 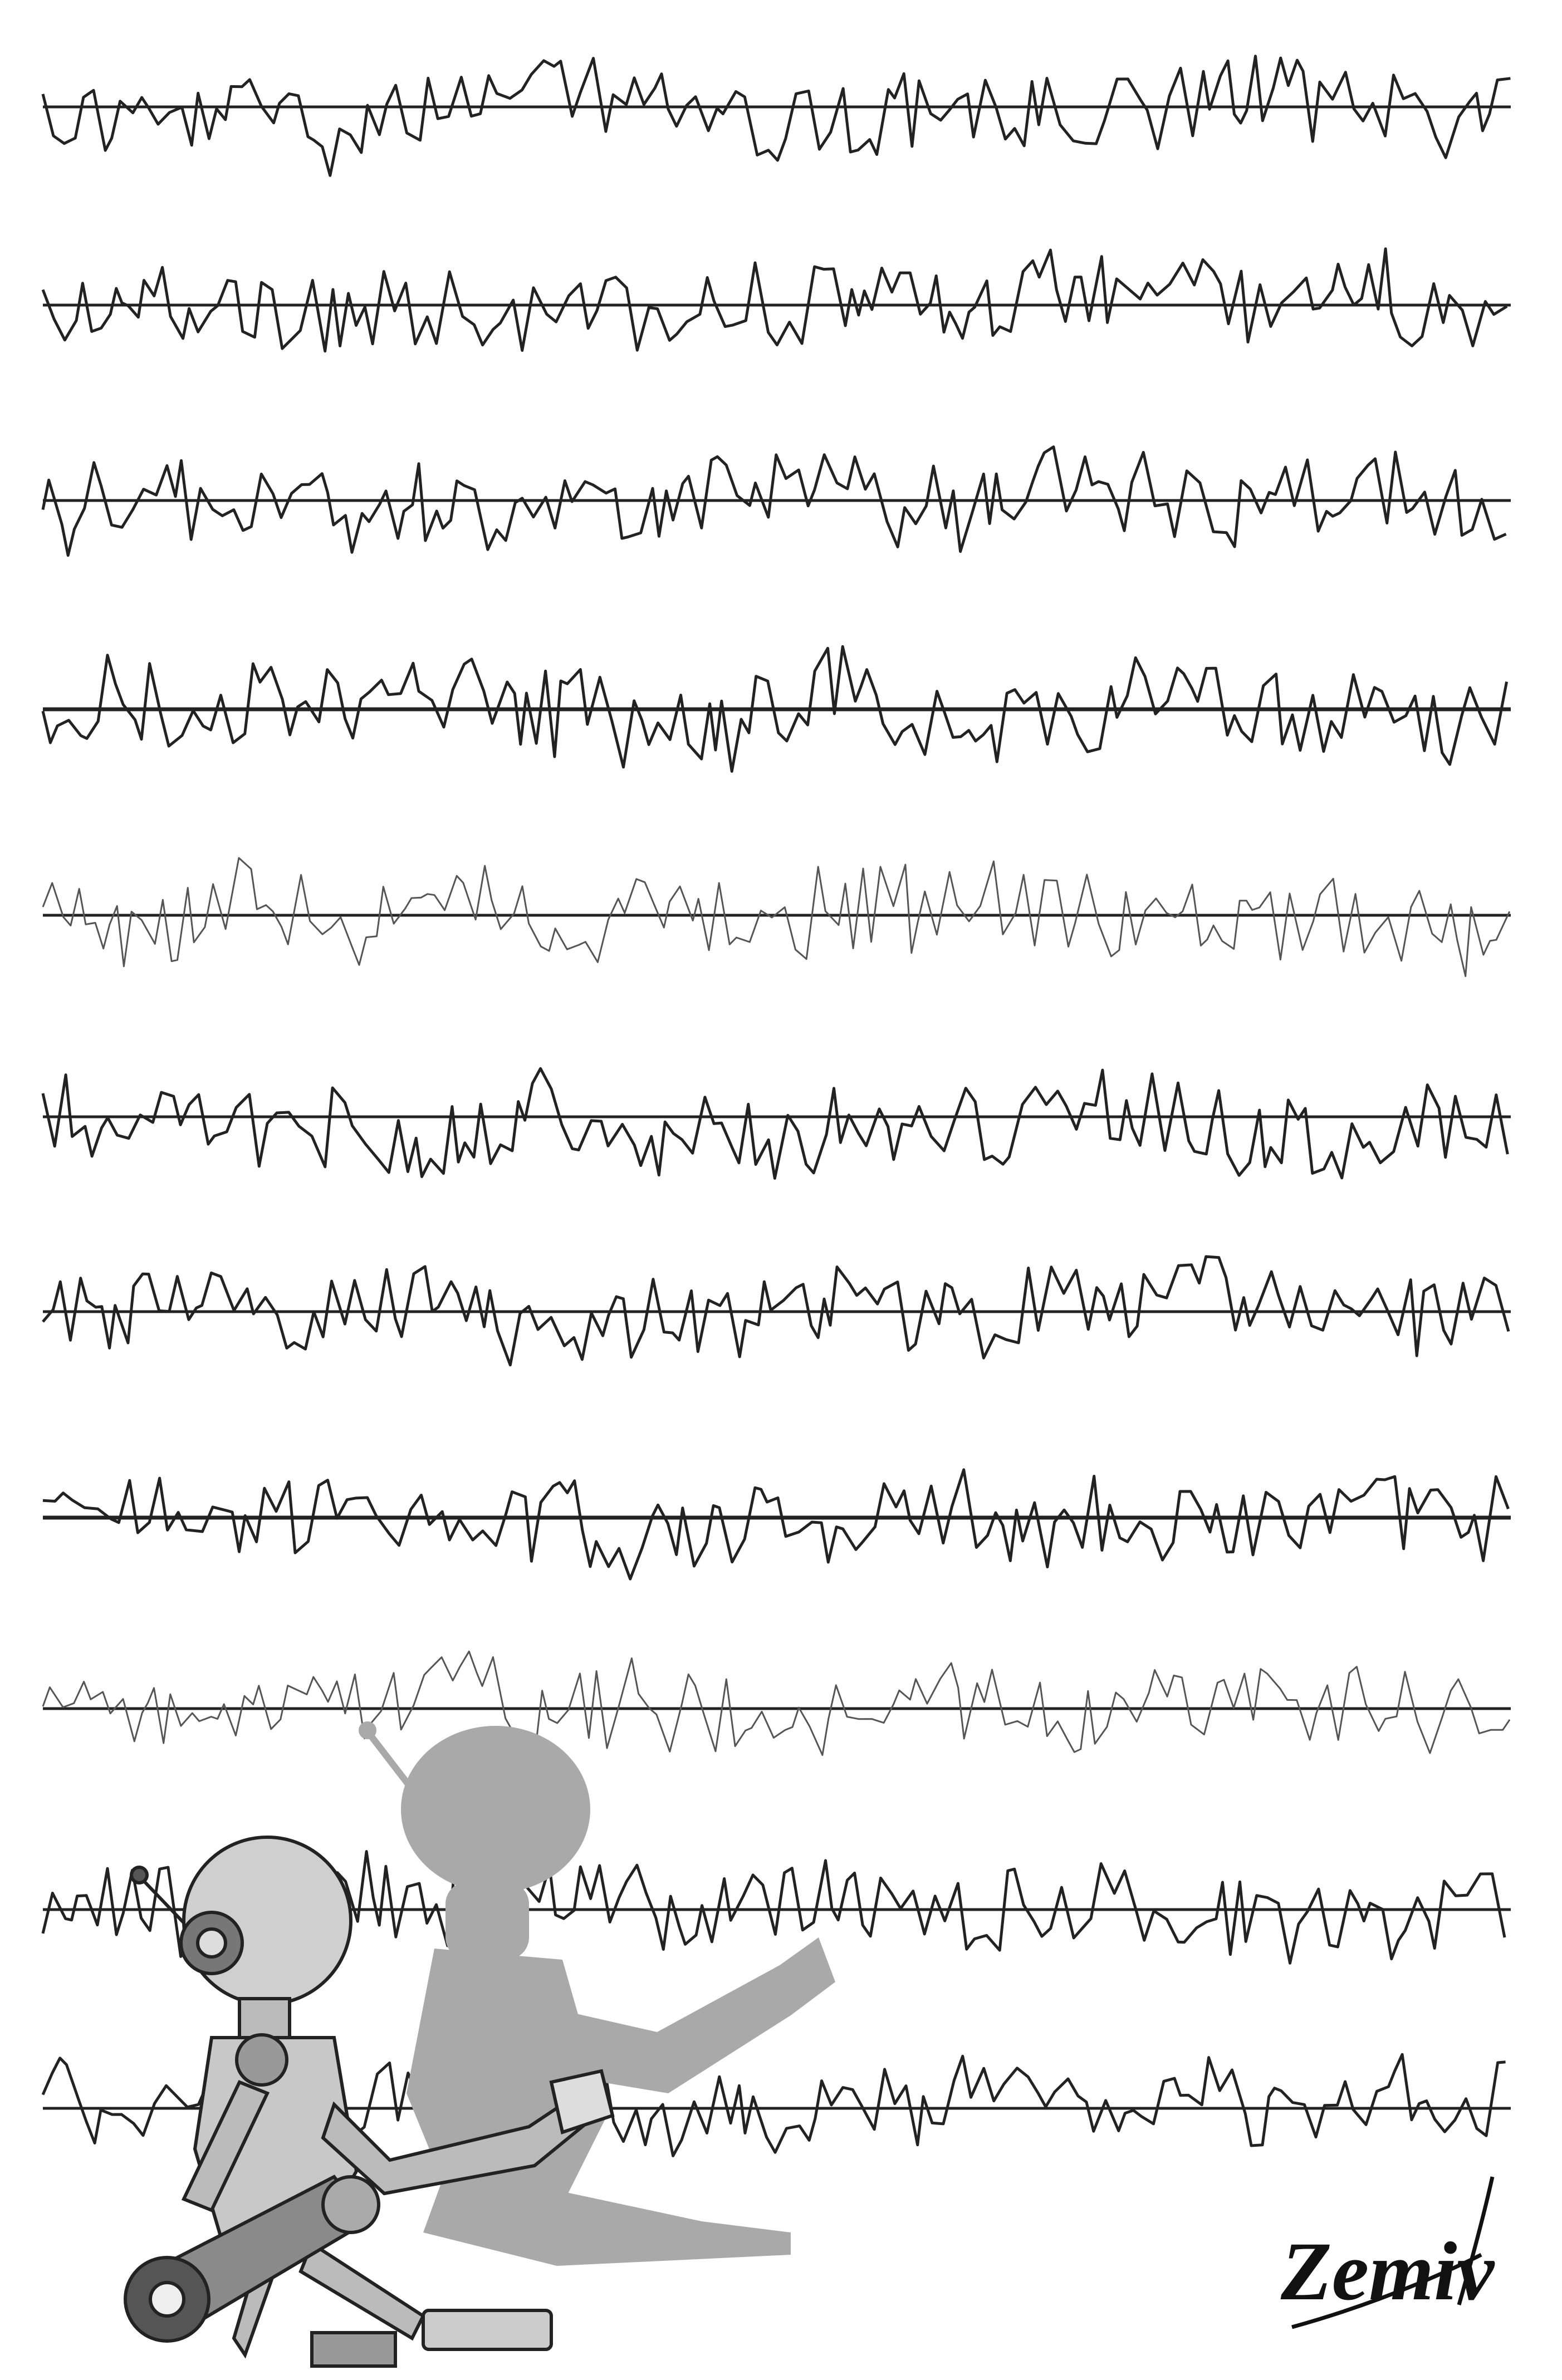 What do you see at coordinates (211, 1943) in the screenshot?
I see `ear-inner` at bounding box center [211, 1943].